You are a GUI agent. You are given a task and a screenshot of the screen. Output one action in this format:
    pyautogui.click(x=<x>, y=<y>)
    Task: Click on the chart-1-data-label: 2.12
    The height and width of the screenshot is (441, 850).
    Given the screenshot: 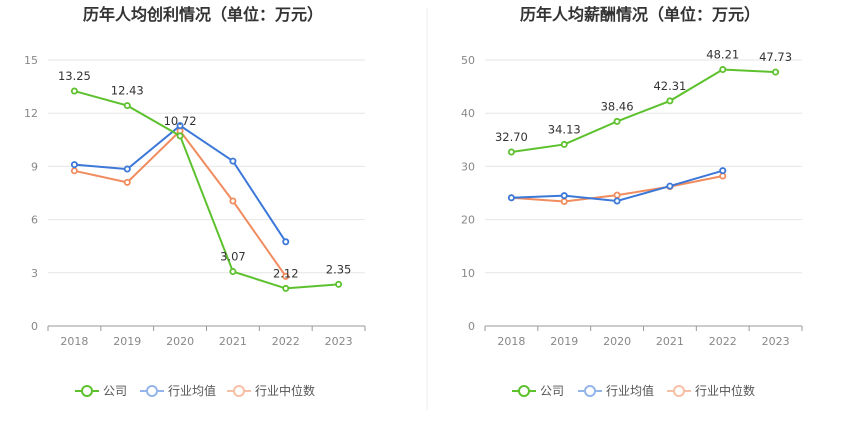 What is the action you would take?
    pyautogui.click(x=286, y=273)
    